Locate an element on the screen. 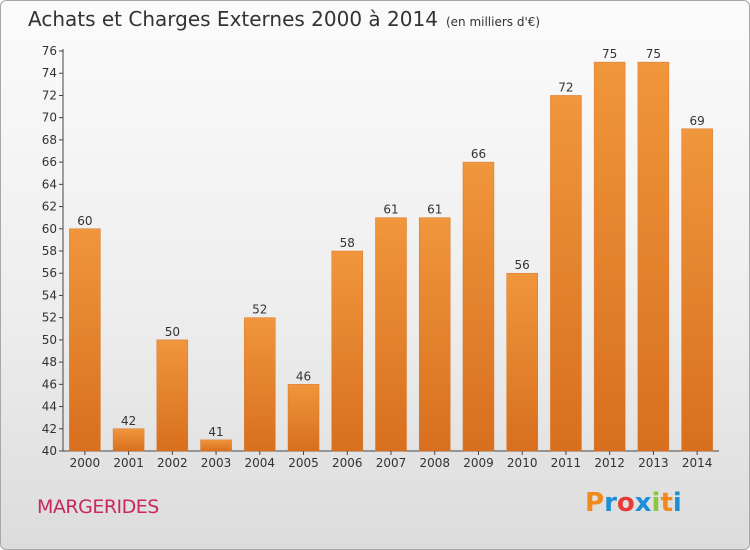 Image resolution: width=750 pixels, height=550 pixels. y-tick-label: 46 is located at coordinates (49, 384).